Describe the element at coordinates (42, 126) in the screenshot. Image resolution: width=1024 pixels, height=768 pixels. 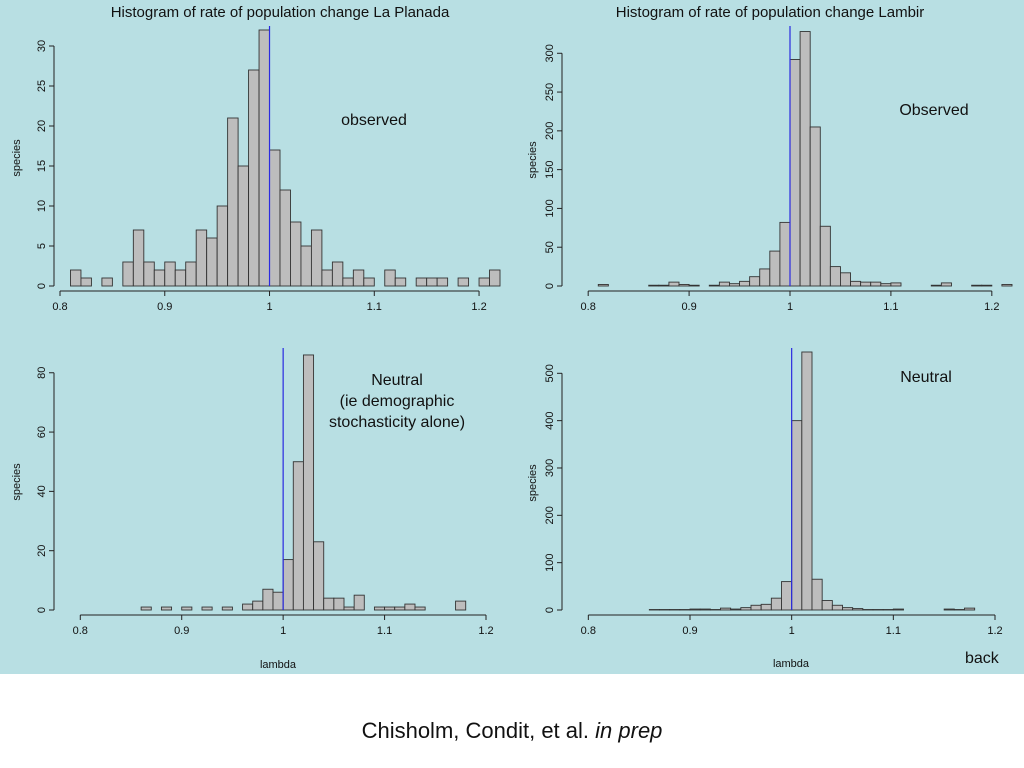
I see `y-tick-label: 20` at that location.